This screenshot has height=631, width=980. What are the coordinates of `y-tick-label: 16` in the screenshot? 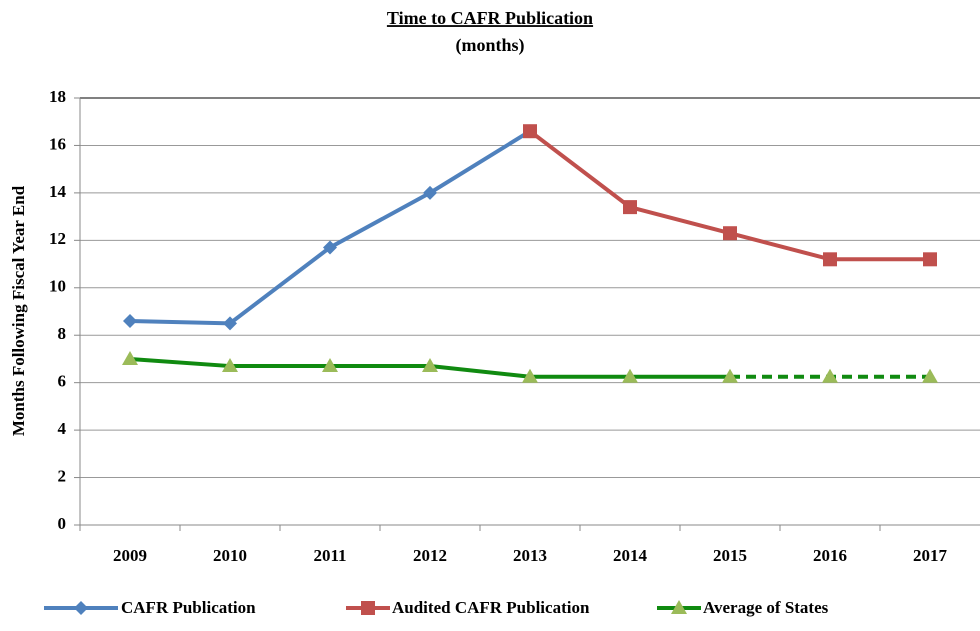 It's located at (57, 143).